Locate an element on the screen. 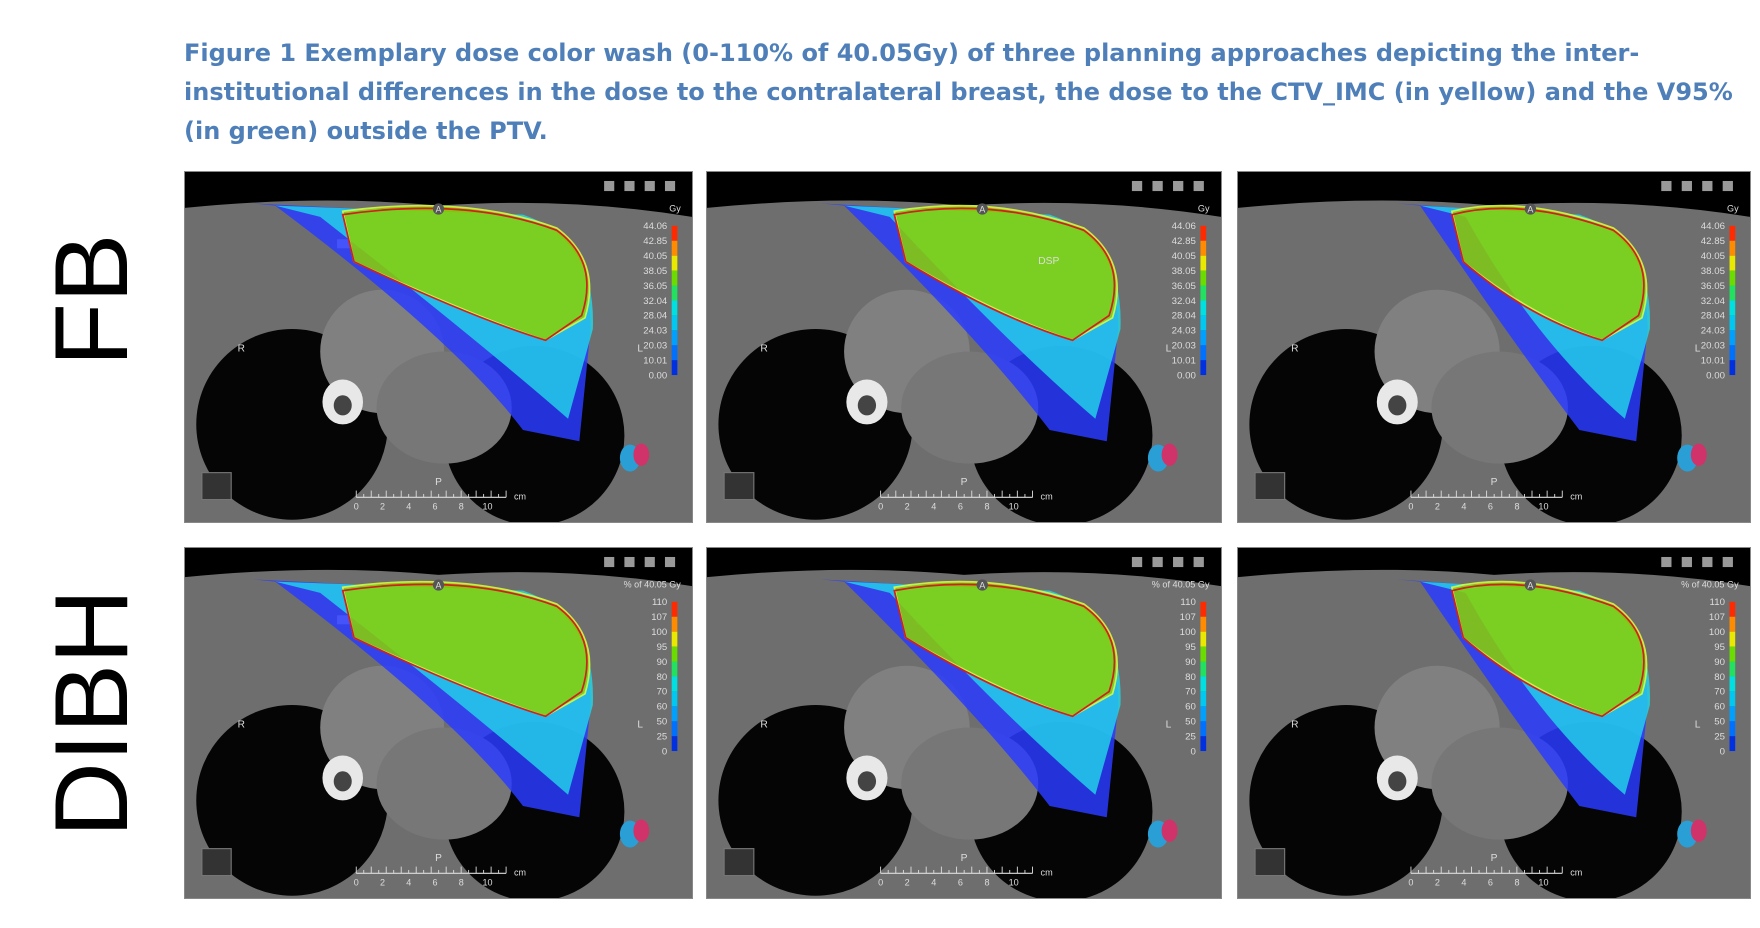 The height and width of the screenshot is (928, 1760). legend-label: 90 is located at coordinates (662, 662).